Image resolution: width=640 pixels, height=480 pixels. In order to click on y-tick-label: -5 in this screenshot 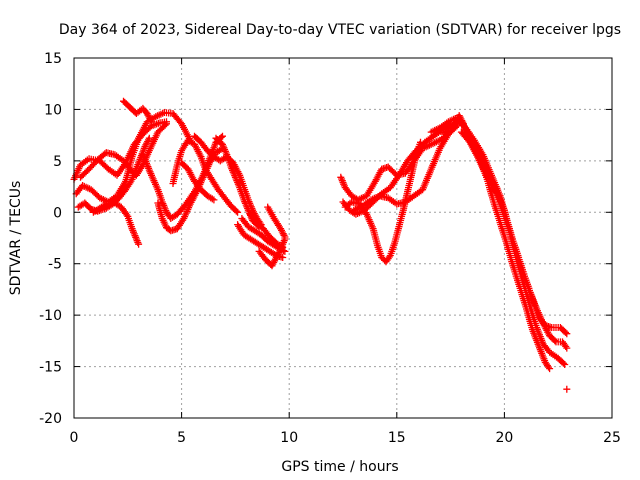, I will do `click(55, 265)`.